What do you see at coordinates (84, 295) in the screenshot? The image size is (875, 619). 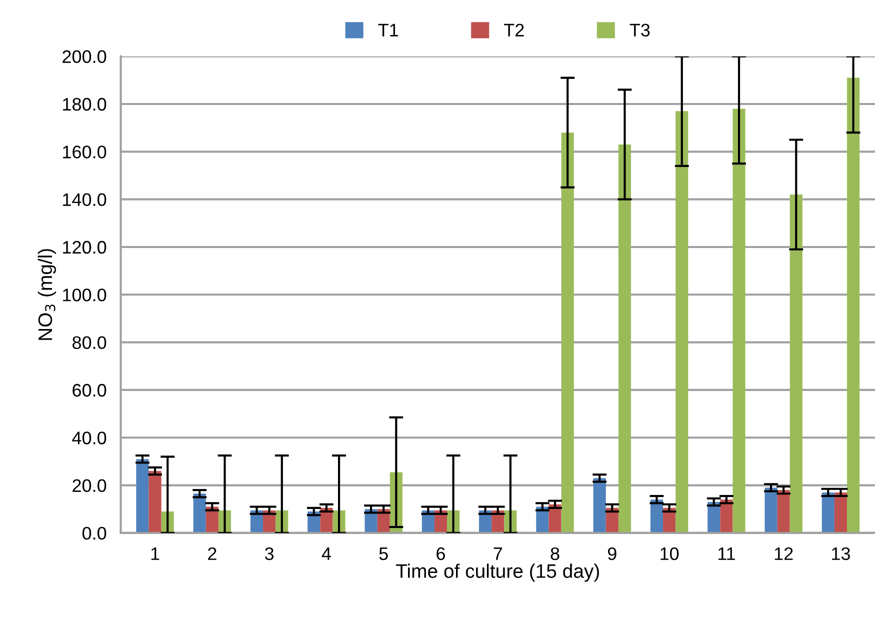 I see `y-tick-label: 100.0` at bounding box center [84, 295].